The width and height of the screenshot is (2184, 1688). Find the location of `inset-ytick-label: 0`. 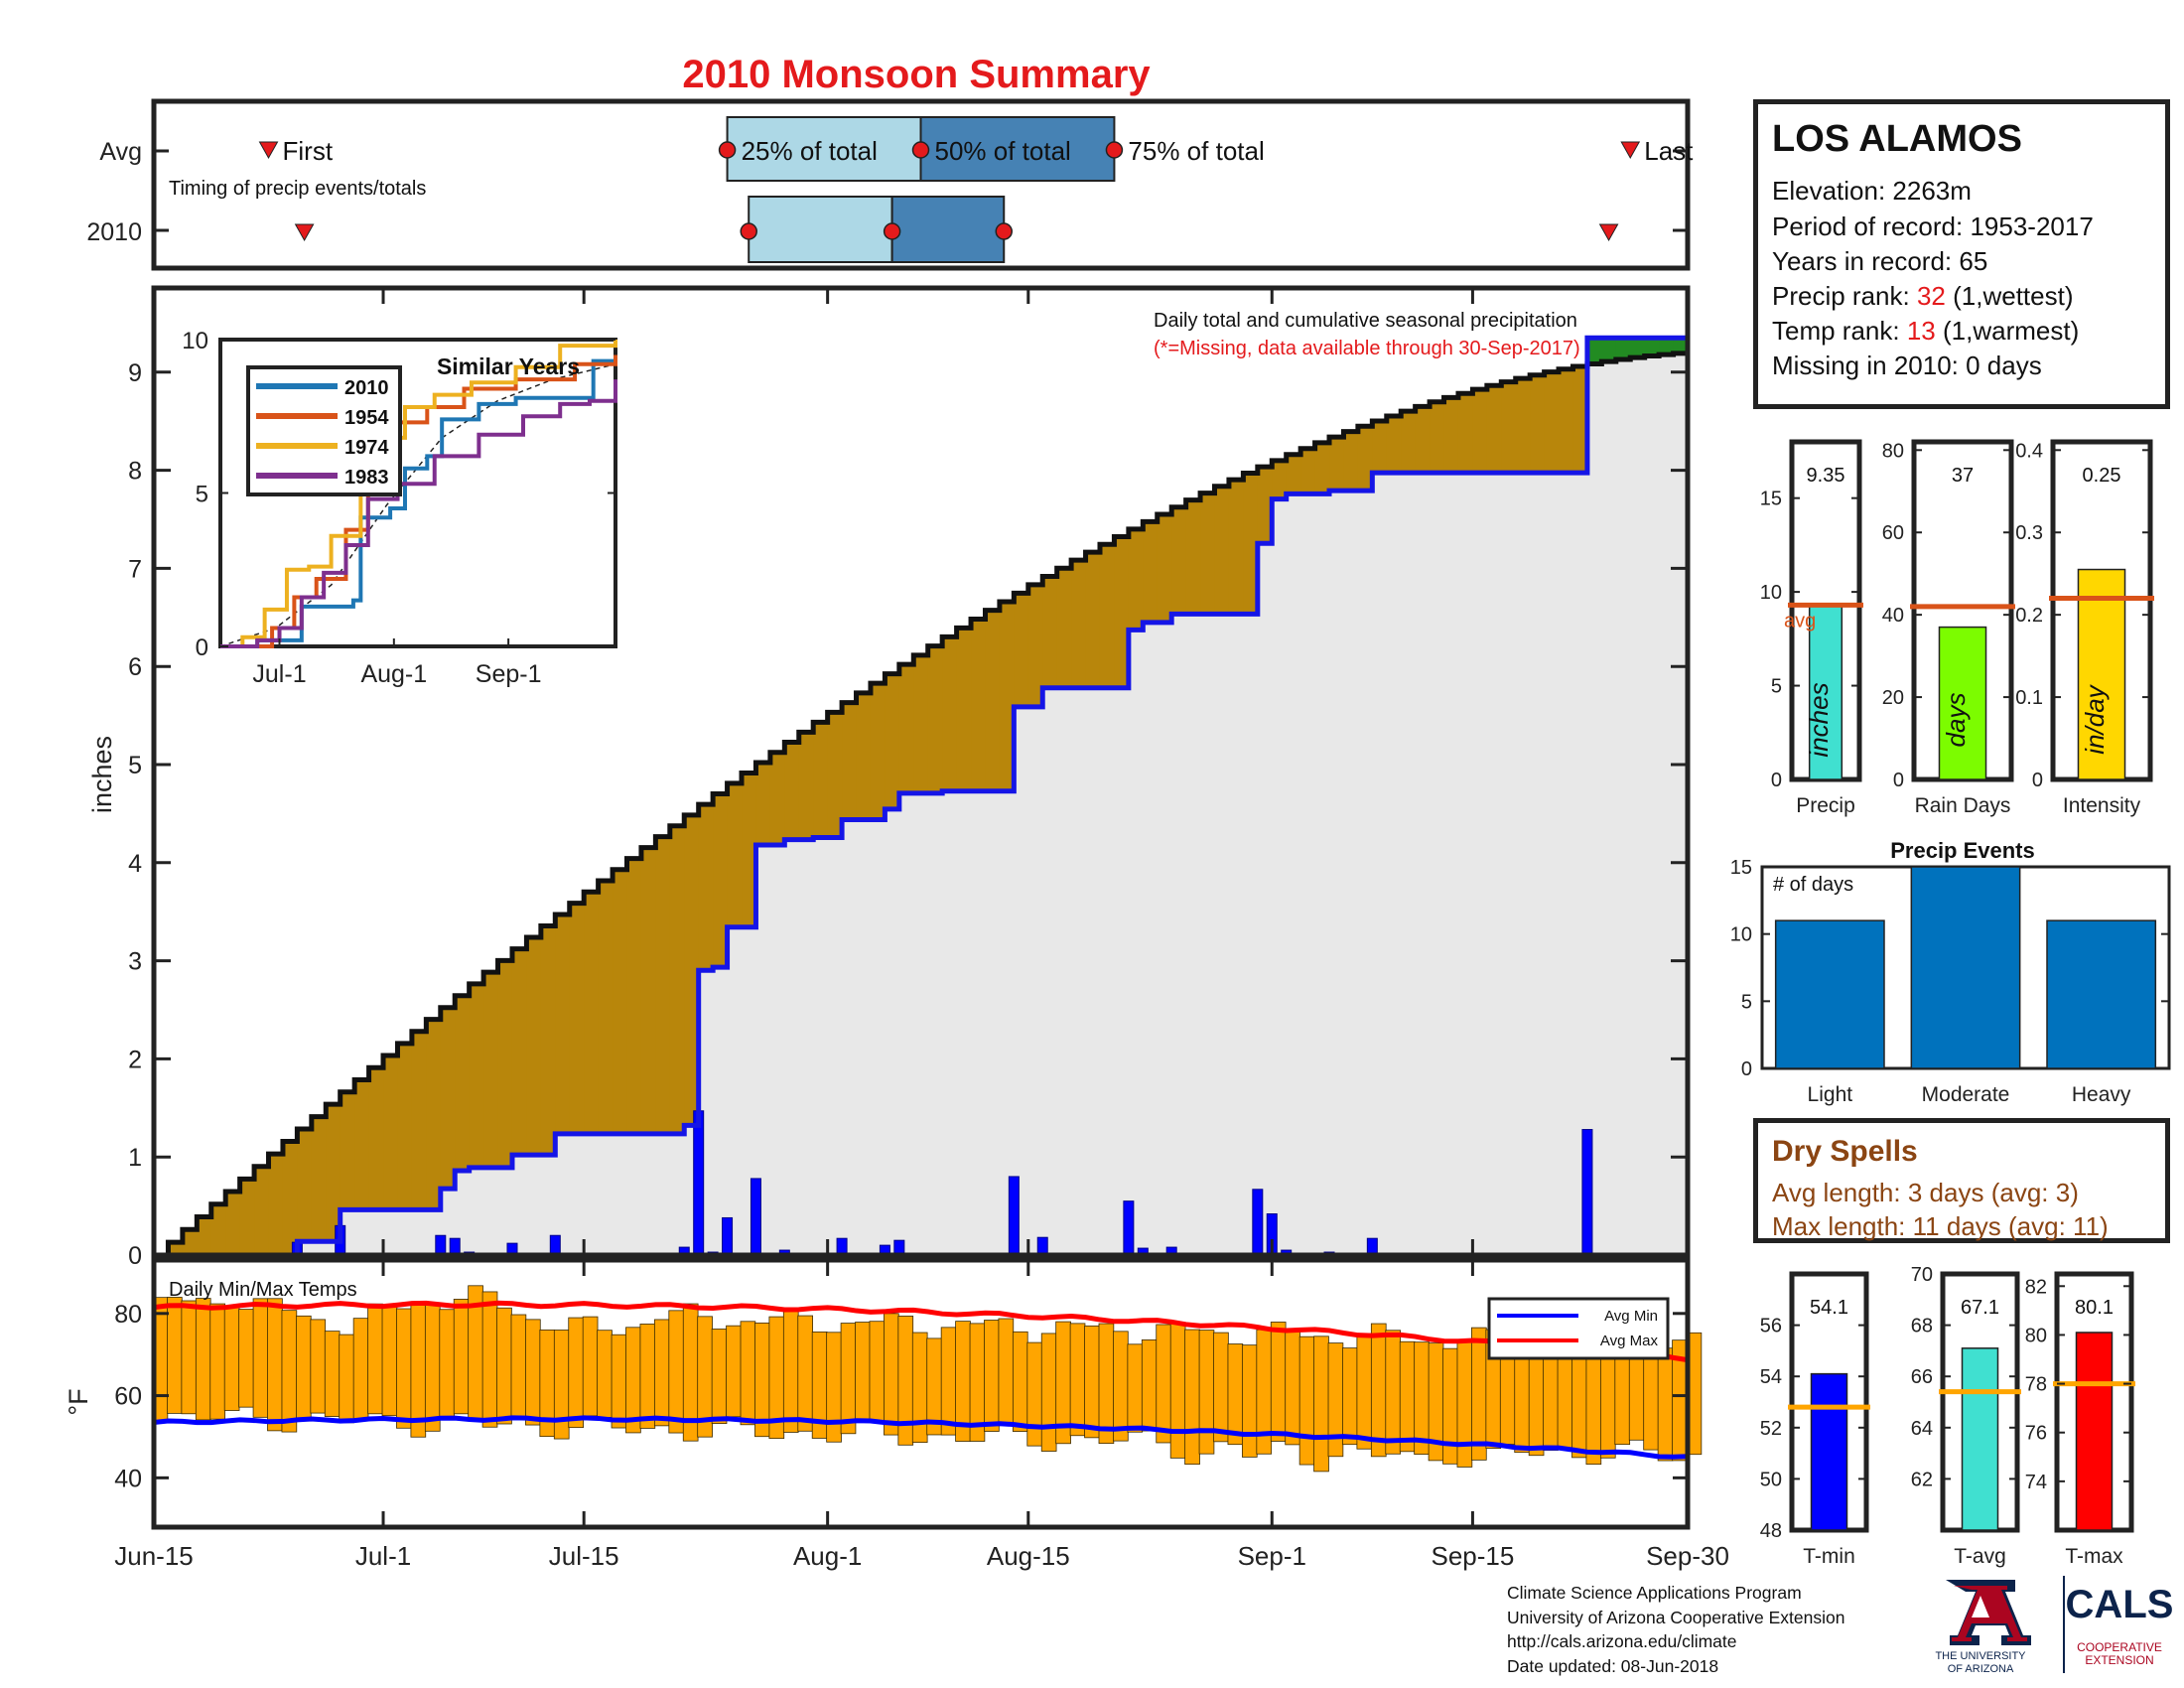

inset-ytick-label: 0 is located at coordinates (202, 647).